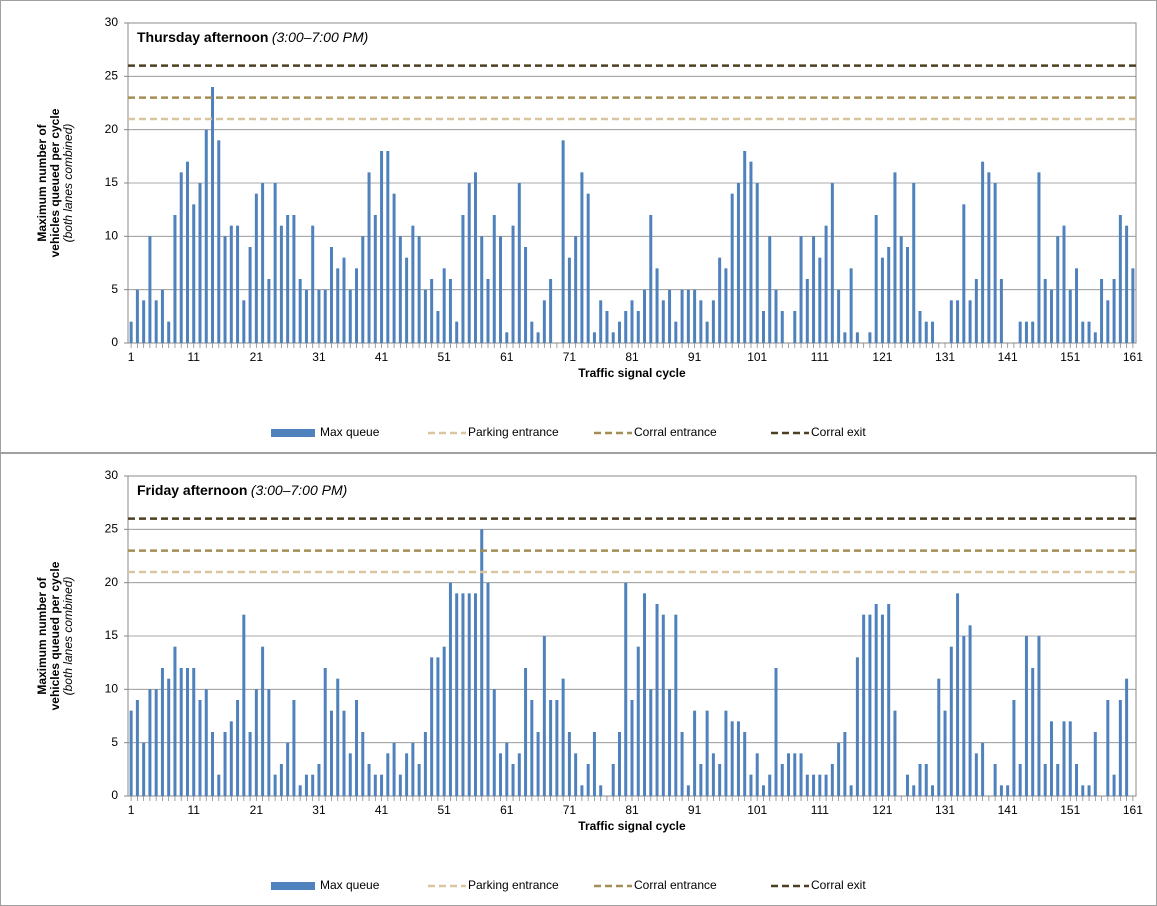 The image size is (1157, 906). I want to click on y-label-note: (both lanes combined), so click(68, 183).